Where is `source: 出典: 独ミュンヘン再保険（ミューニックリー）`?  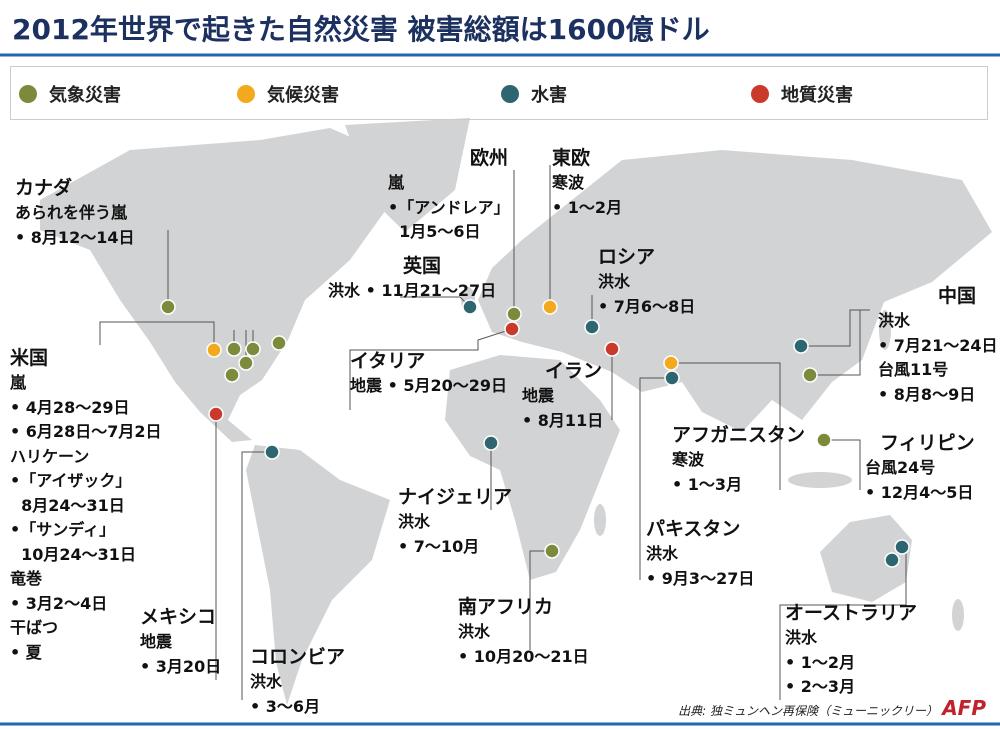
source: 出典: 独ミュンヘン再保険（ミューニックリー） is located at coordinates (808, 711).